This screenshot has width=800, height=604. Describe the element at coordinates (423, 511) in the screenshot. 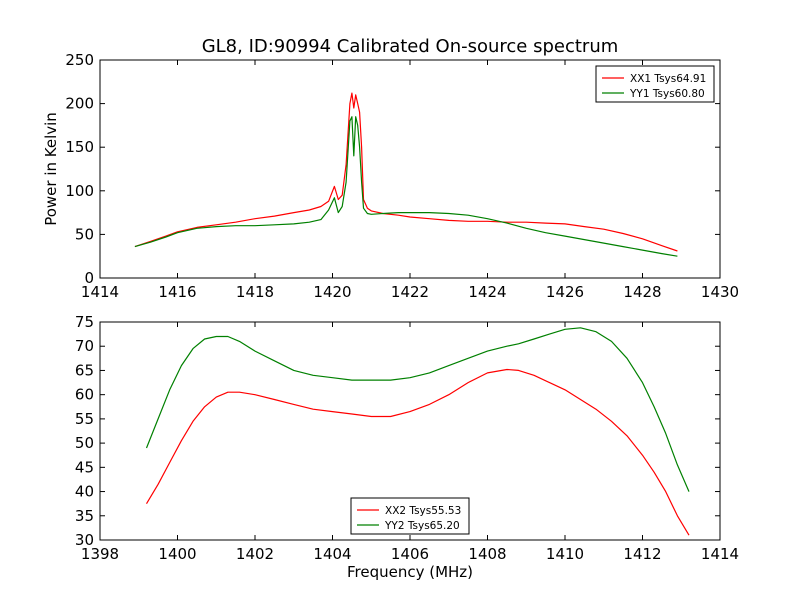

I see `legend-label-1: XX2 Tsys55.53` at that location.